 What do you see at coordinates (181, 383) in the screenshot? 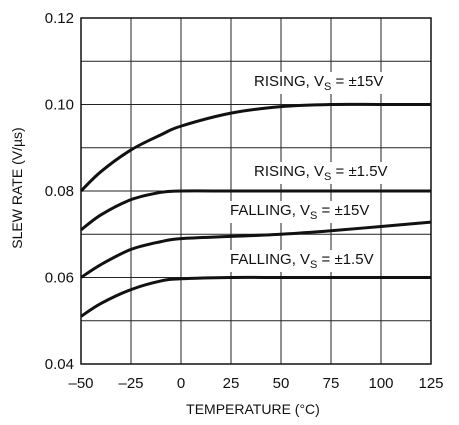
I see `x-tick-label: 0` at bounding box center [181, 383].